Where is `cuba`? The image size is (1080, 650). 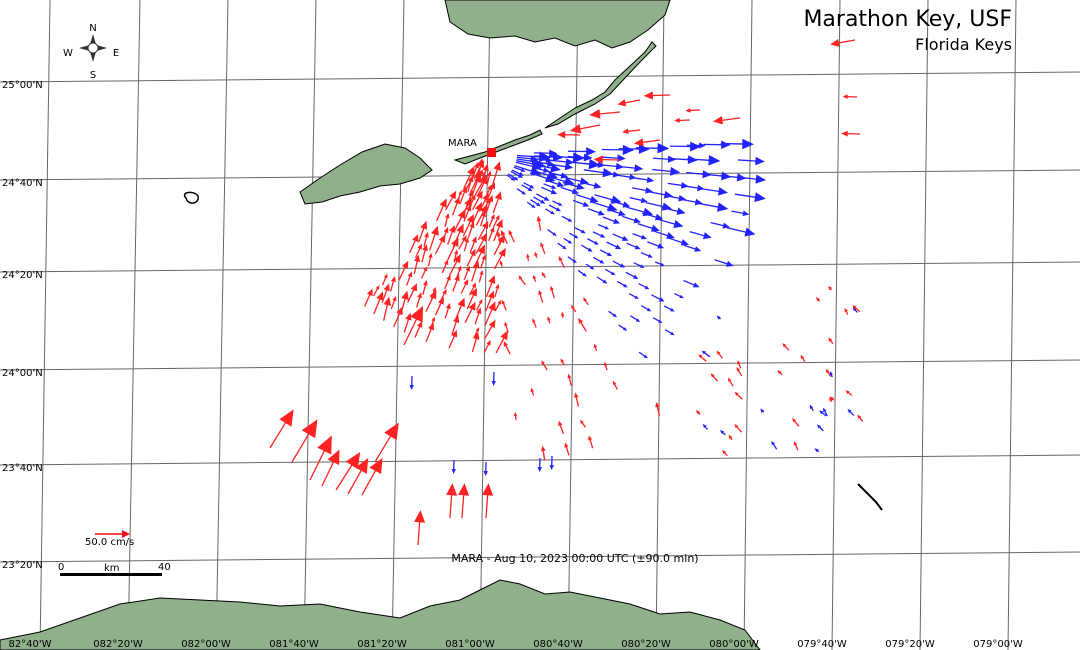
cuba is located at coordinates (380, 614).